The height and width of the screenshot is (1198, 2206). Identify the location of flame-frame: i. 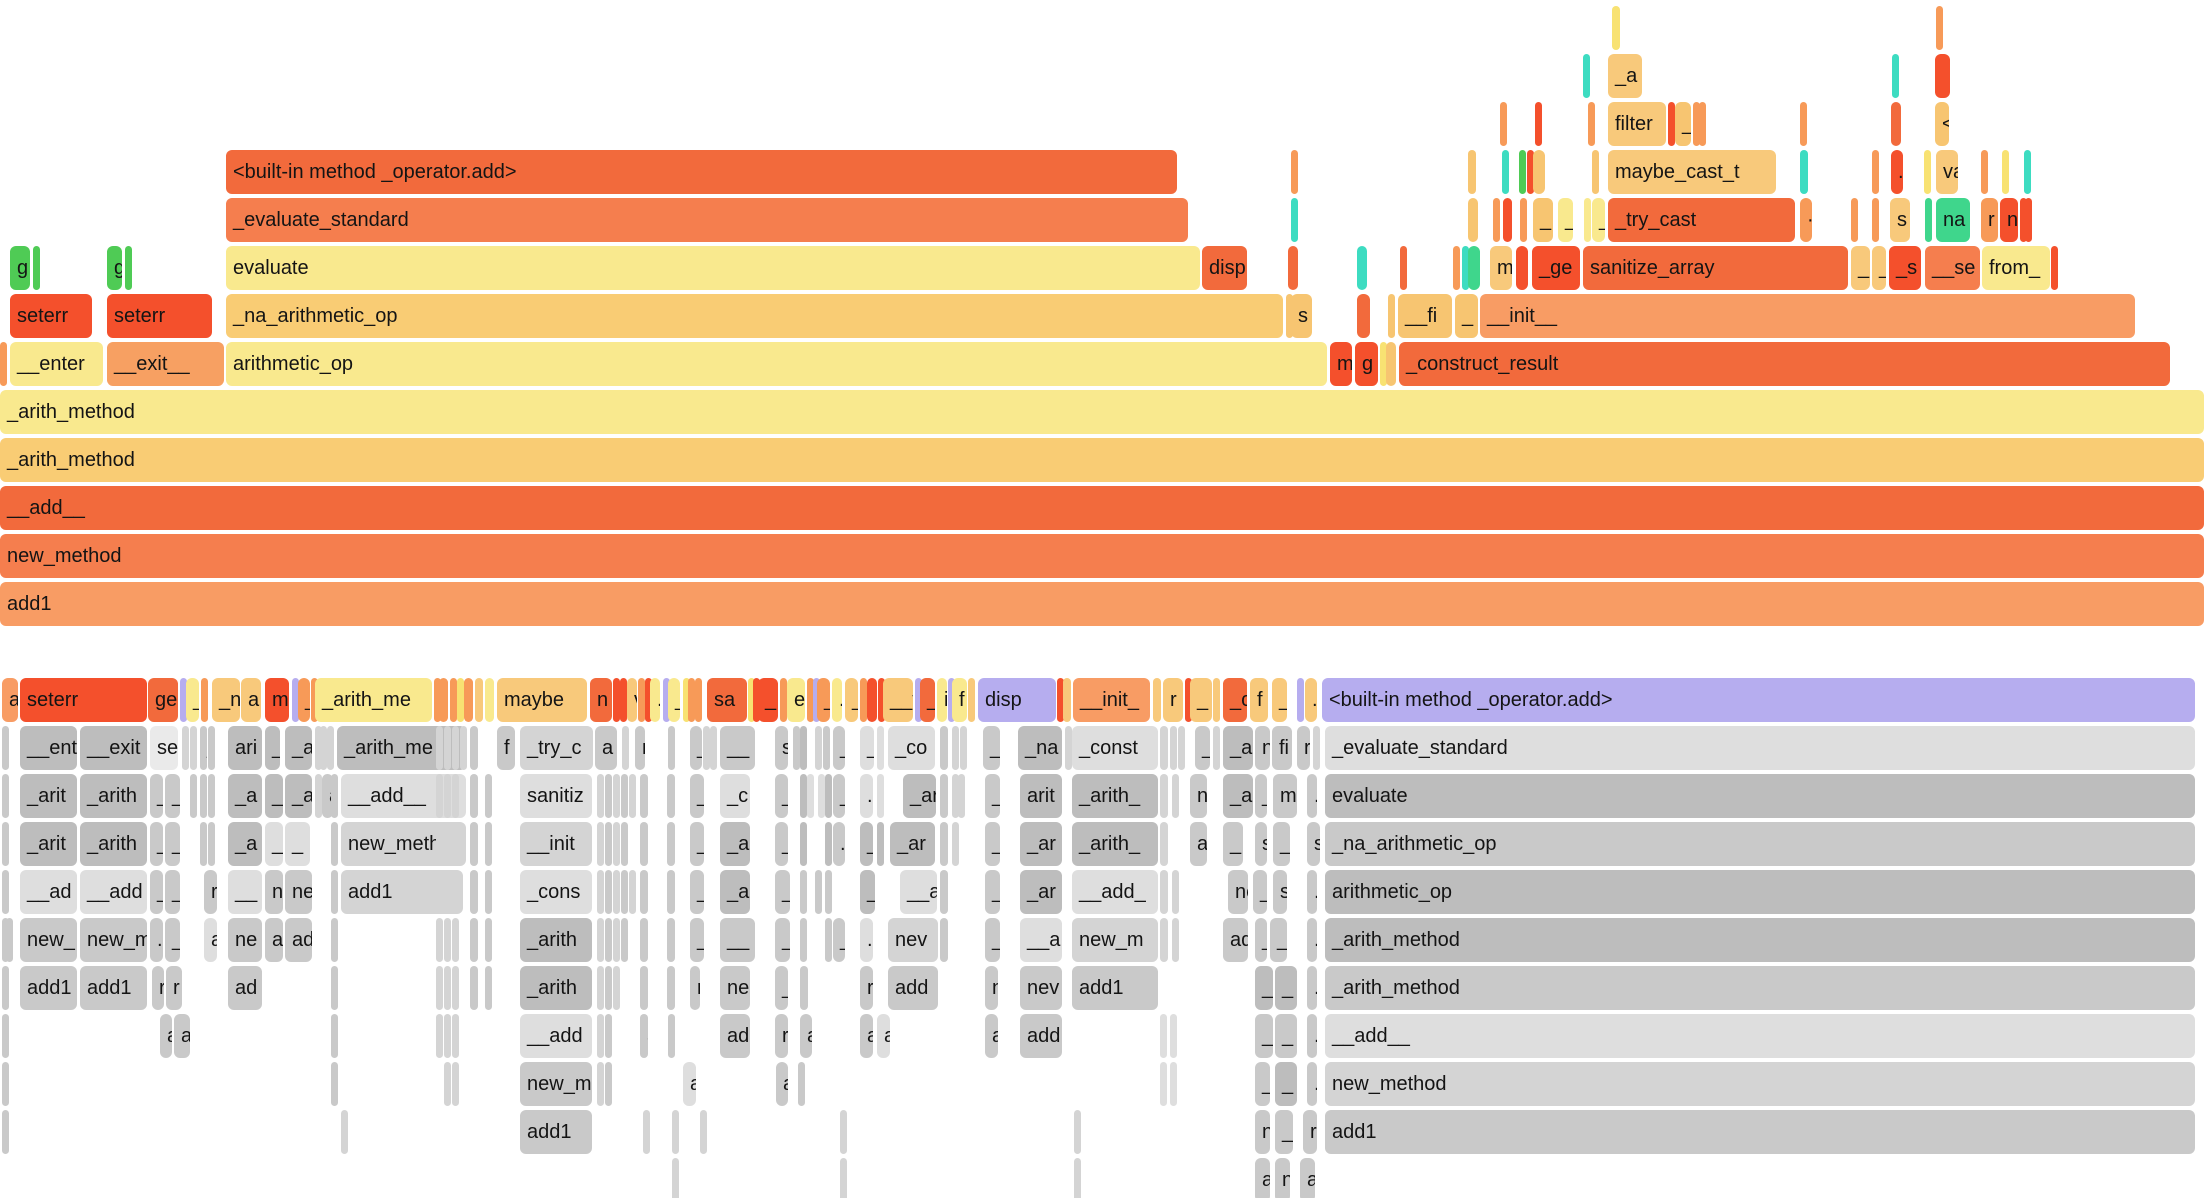
(942, 700).